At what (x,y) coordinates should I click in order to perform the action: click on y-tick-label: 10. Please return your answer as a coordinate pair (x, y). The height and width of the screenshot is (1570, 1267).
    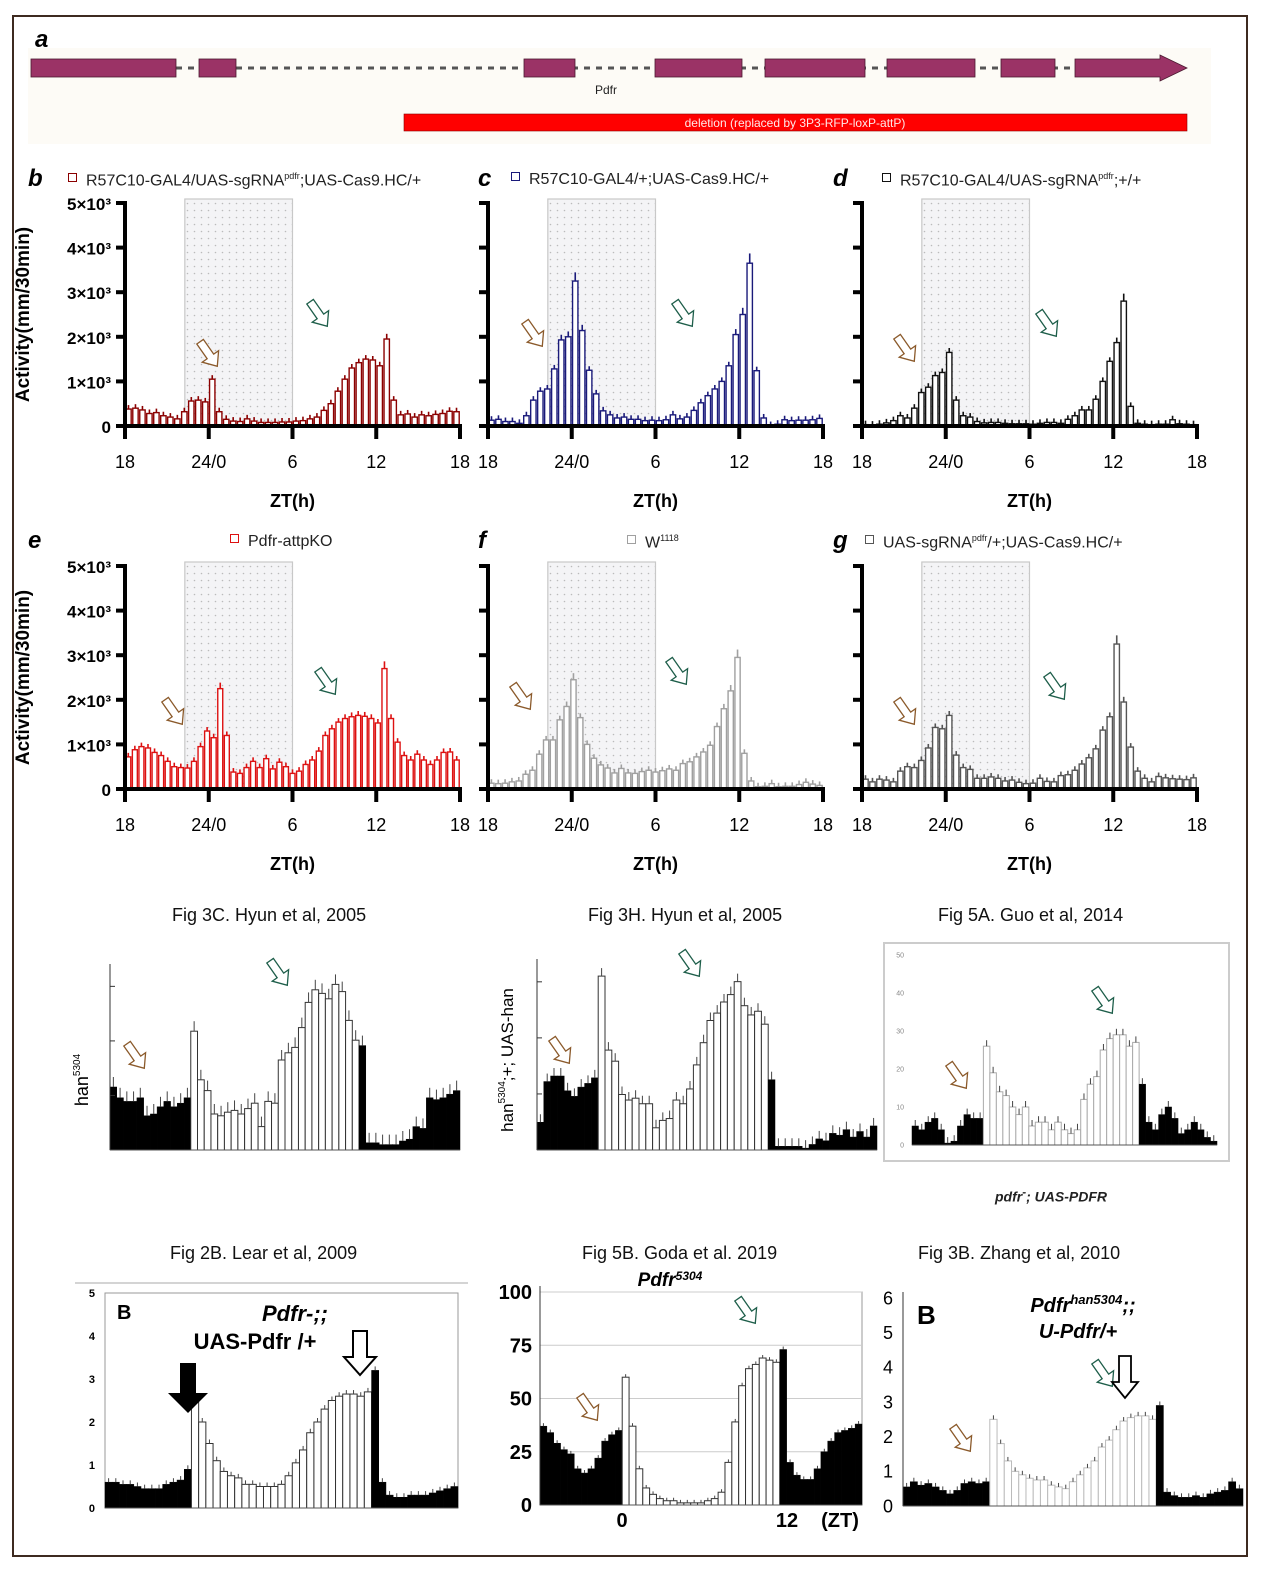
    Looking at the image, I should click on (900, 1107).